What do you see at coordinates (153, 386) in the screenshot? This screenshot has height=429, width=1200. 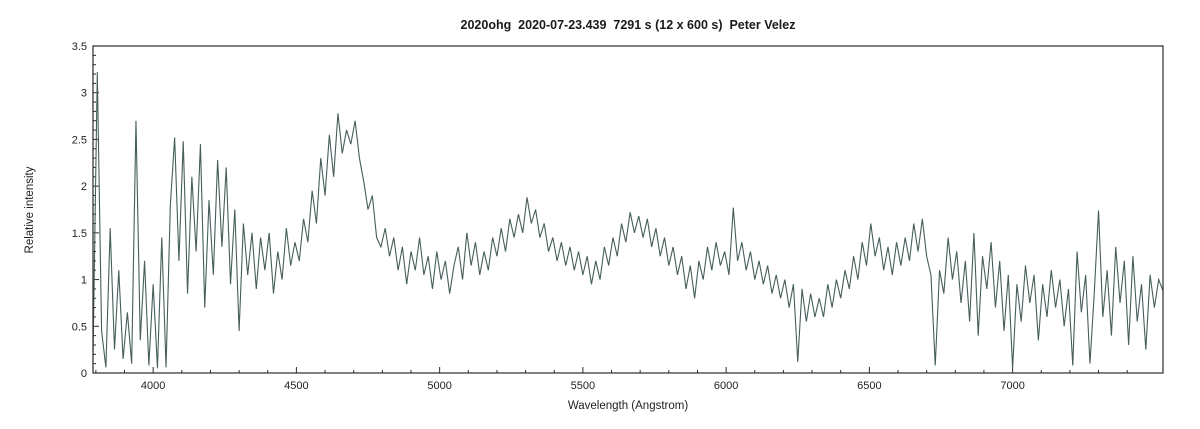 I see `x-tick-label: 4000` at bounding box center [153, 386].